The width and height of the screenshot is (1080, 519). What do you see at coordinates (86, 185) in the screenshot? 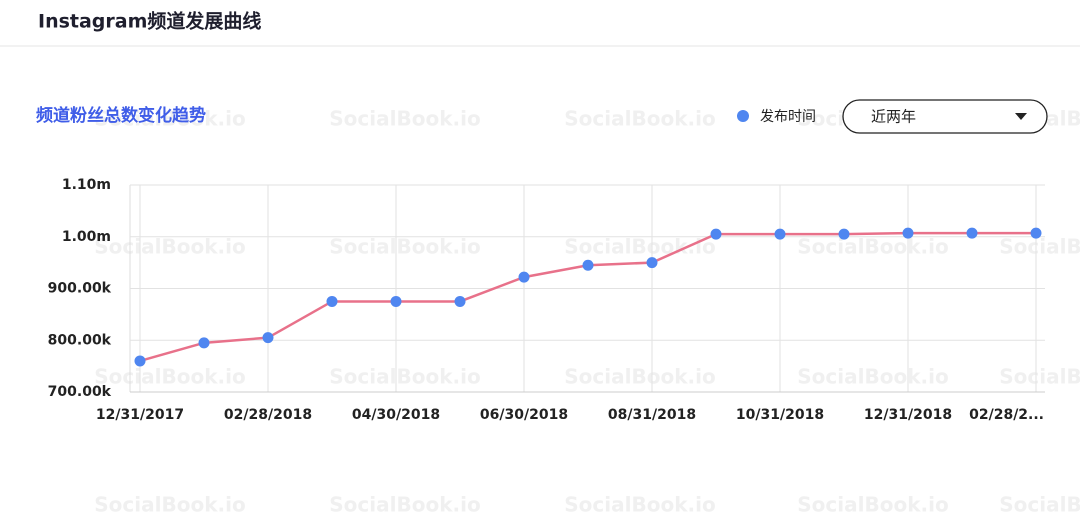
I see `y-tick-label: 1.10m` at bounding box center [86, 185].